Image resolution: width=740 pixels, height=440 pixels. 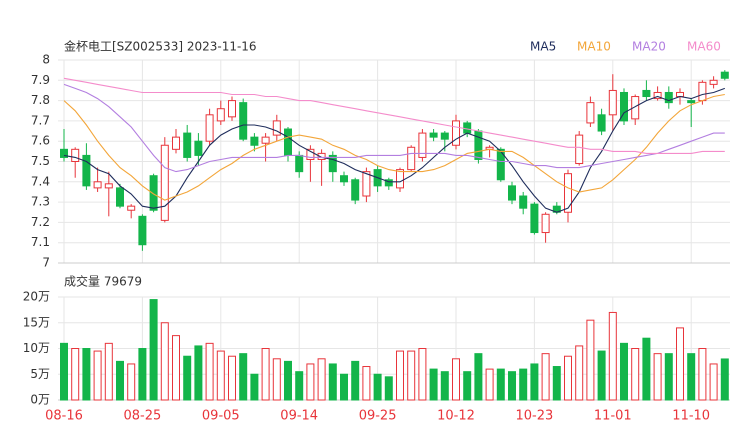 I want to click on volume-tick-label: 10万, so click(x=36, y=348).